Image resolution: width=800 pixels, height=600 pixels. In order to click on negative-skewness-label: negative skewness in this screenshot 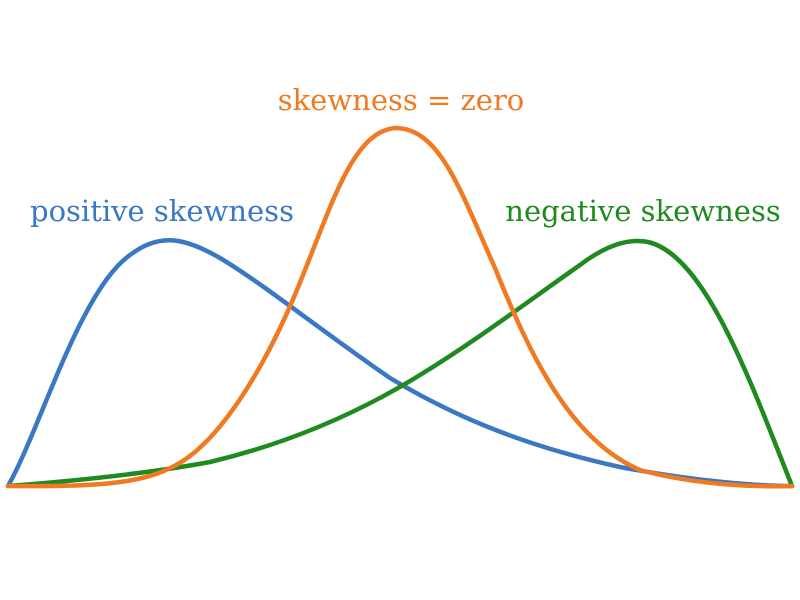, I will do `click(642, 211)`.